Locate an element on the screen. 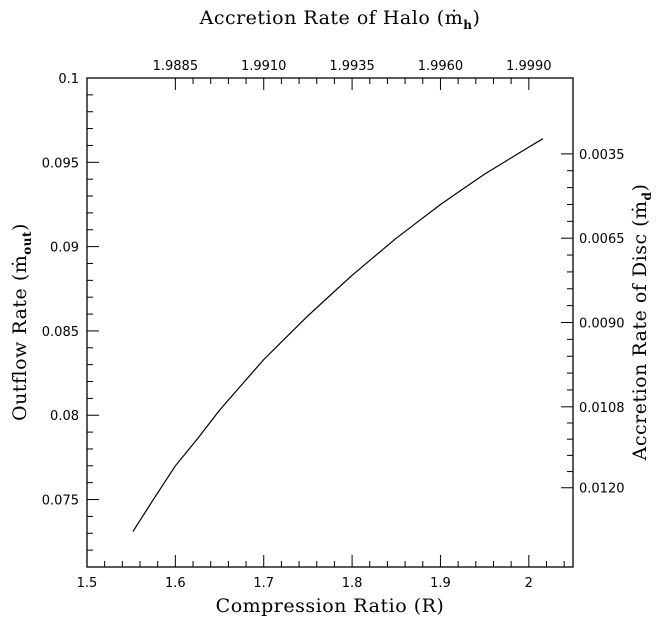 The height and width of the screenshot is (623, 657). x-tick-label: 1.8 is located at coordinates (352, 583).